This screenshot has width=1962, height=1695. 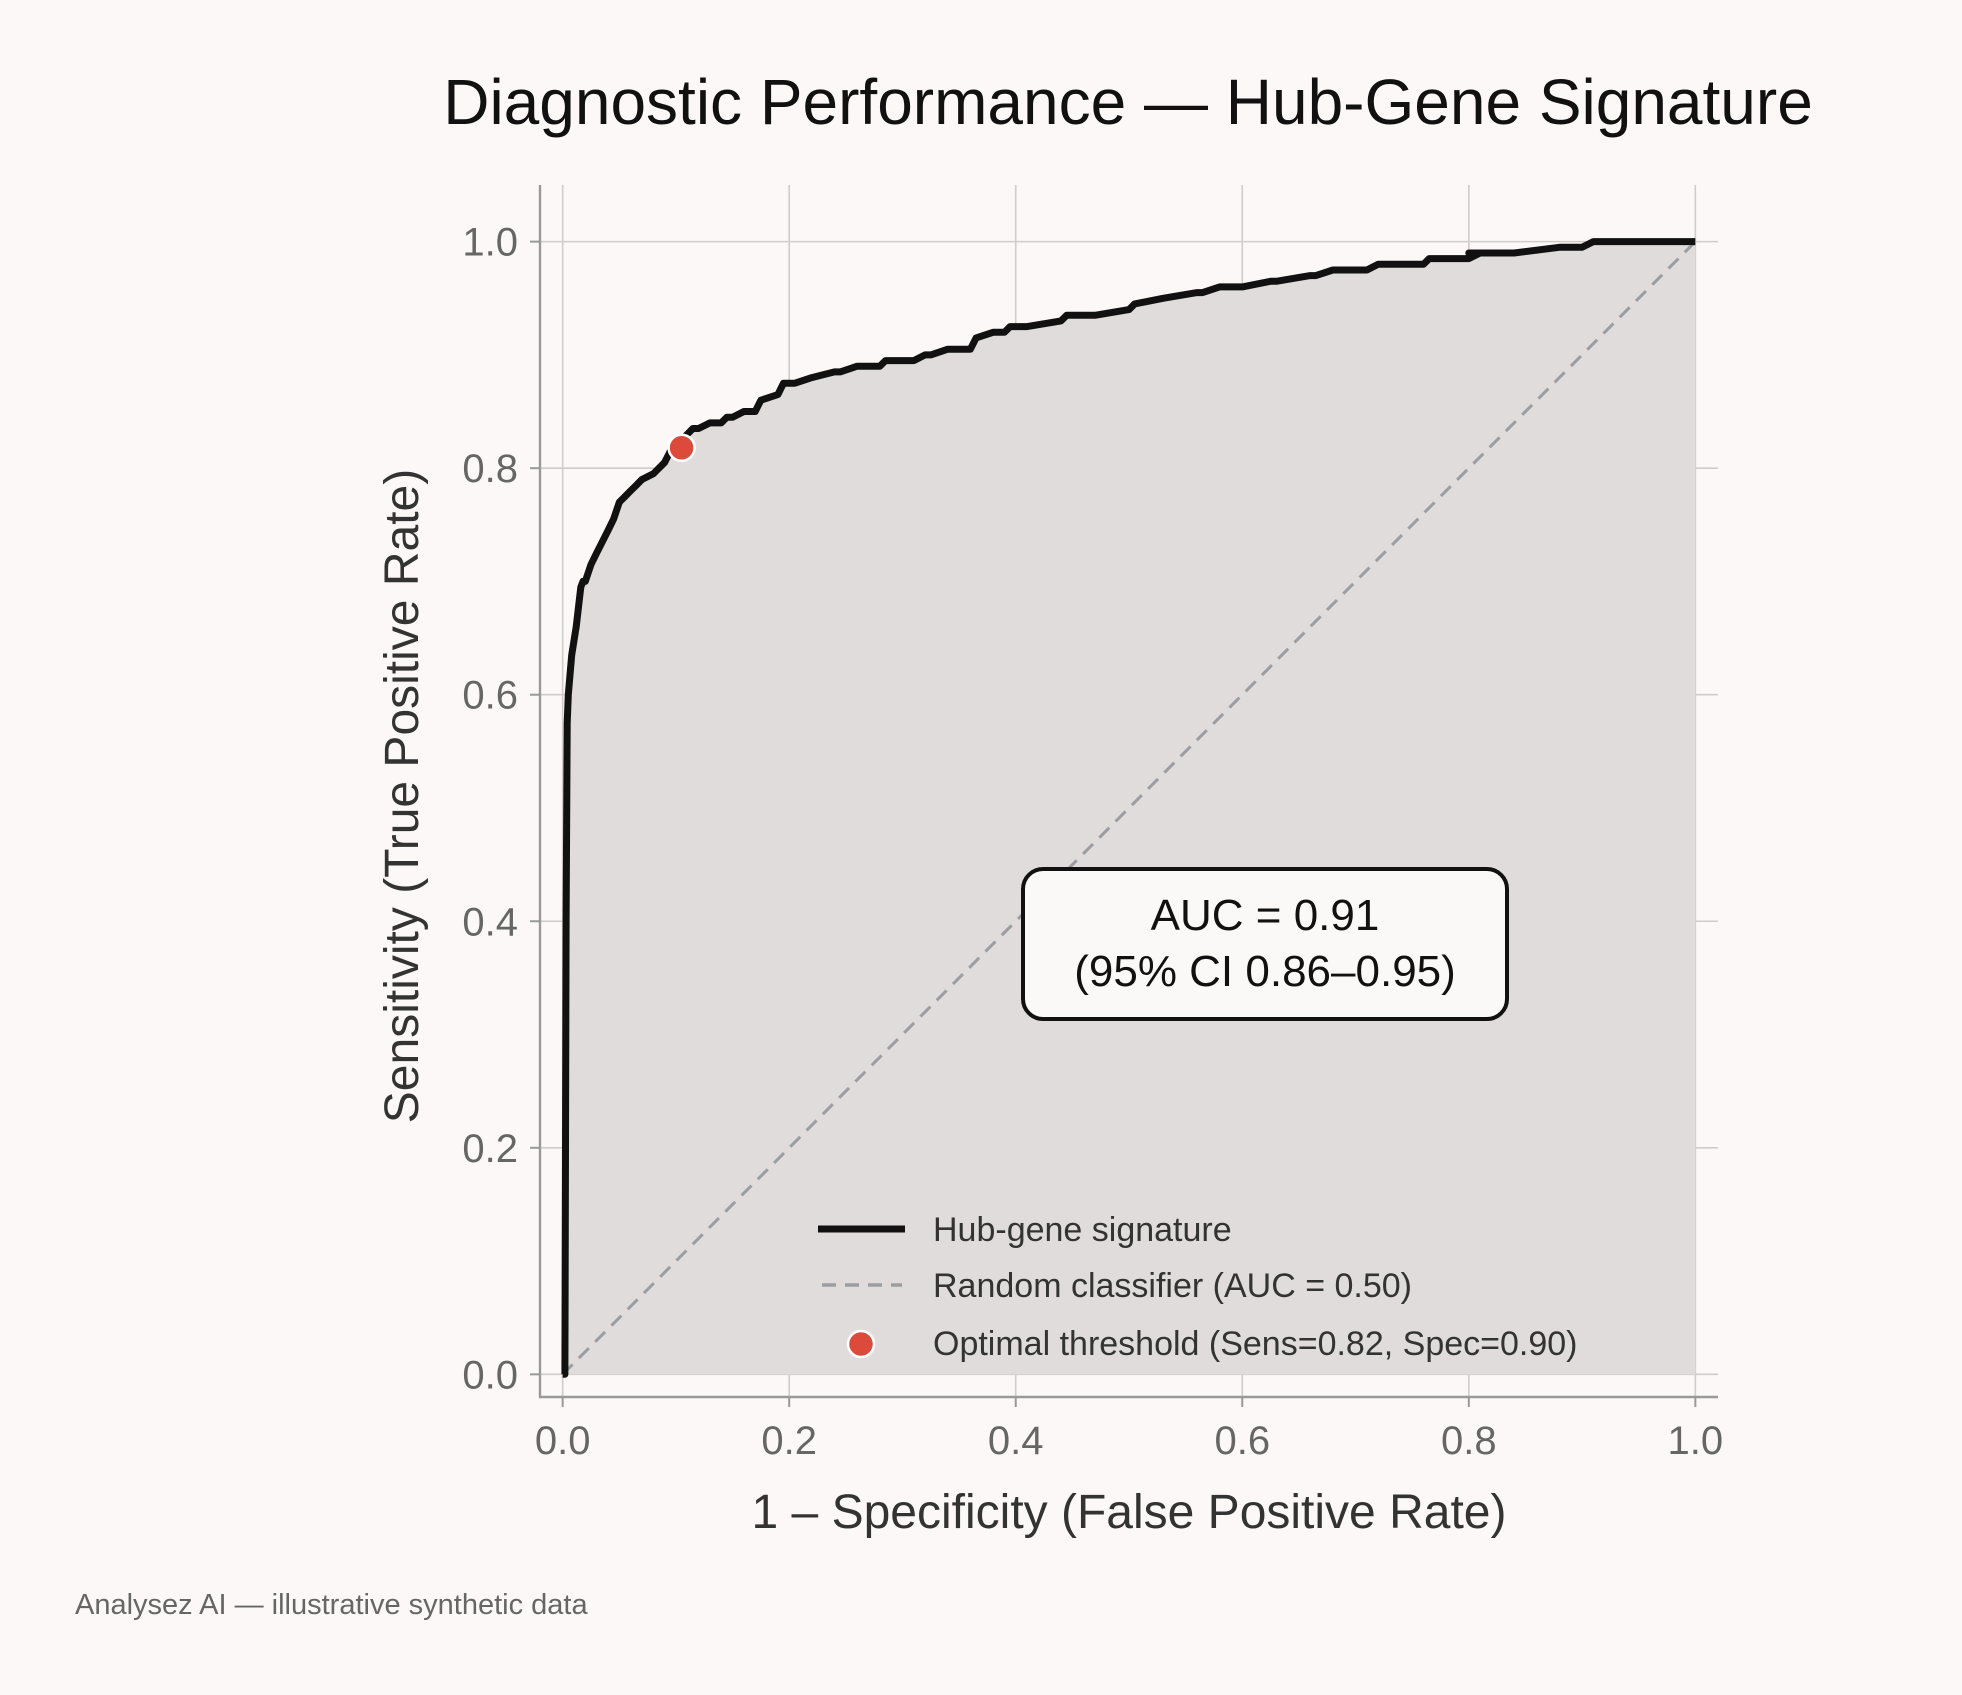 What do you see at coordinates (1016, 1441) in the screenshot?
I see `x-tick-label-2: 0.4` at bounding box center [1016, 1441].